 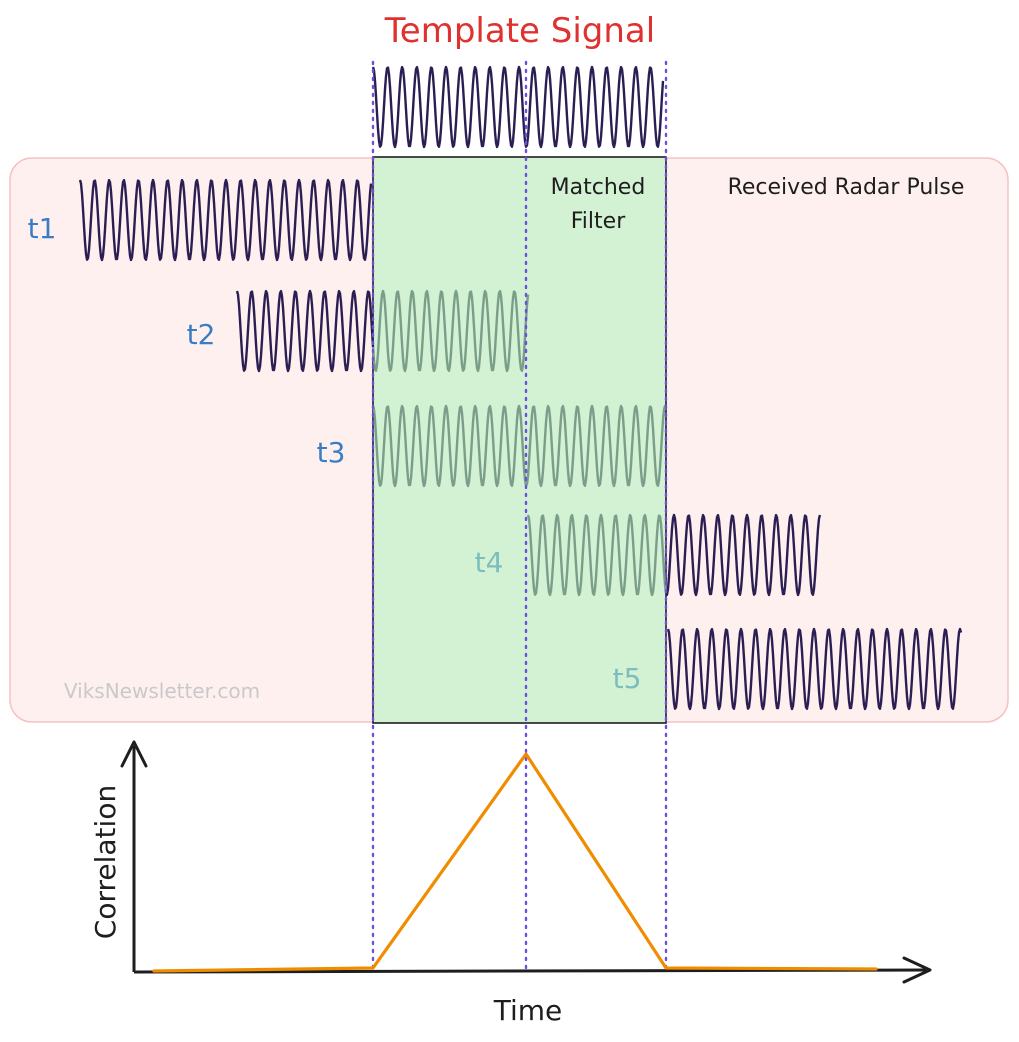 What do you see at coordinates (201, 334) in the screenshot?
I see `time-label-t2: t2` at bounding box center [201, 334].